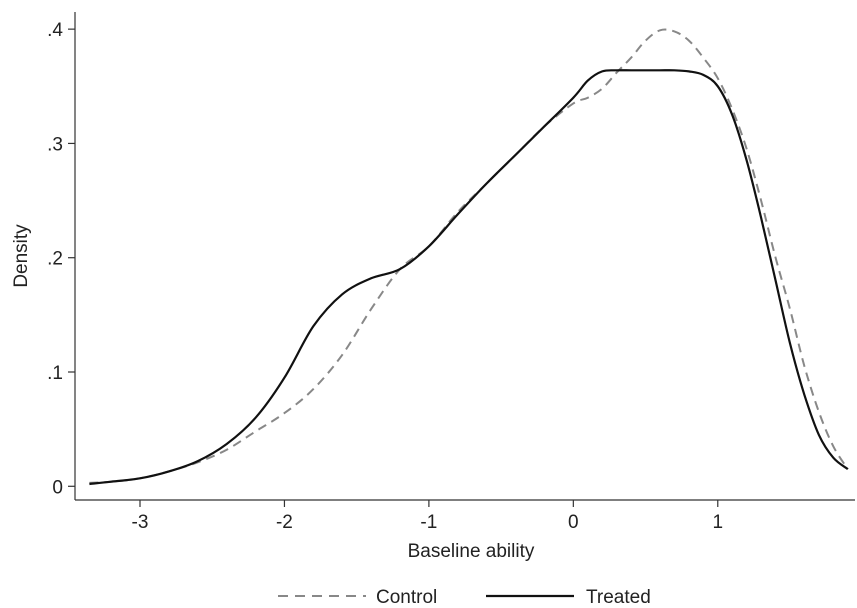  What do you see at coordinates (406, 597) in the screenshot?
I see `legend-label-control: Control` at bounding box center [406, 597].